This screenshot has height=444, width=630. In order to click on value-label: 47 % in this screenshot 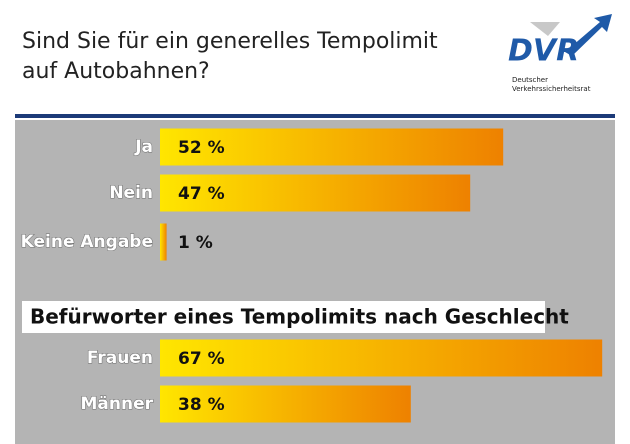, I will do `click(201, 194)`.